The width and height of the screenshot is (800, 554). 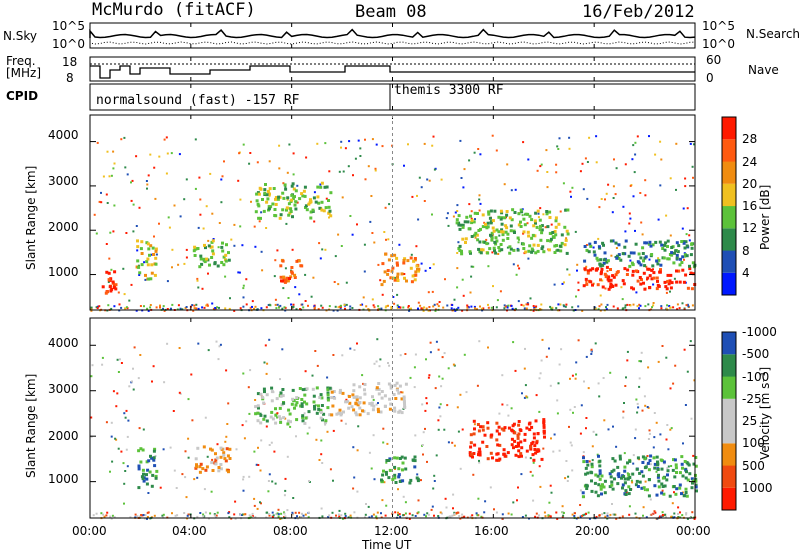 I want to click on colorbar-segment, so click(x=729, y=239).